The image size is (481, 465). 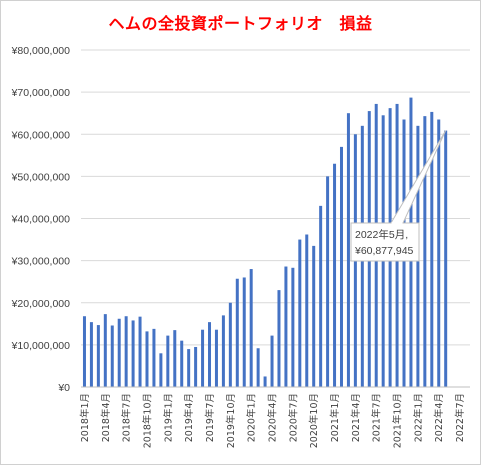 What do you see at coordinates (293, 417) in the screenshot?
I see `x-tick-label: 2020年7月` at bounding box center [293, 417].